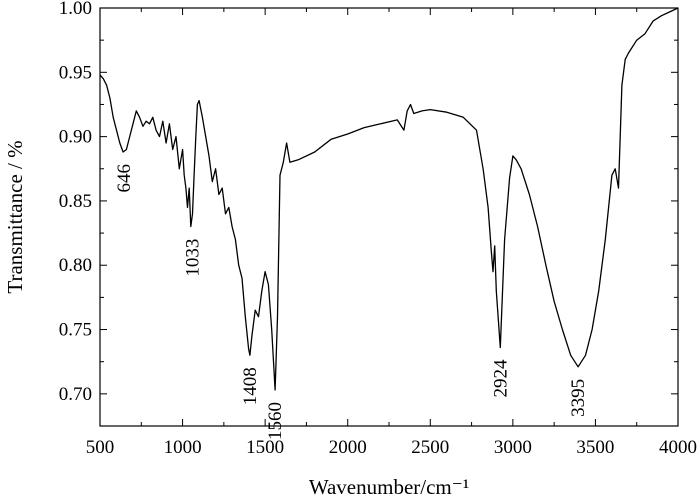 This screenshot has height=500, width=700. I want to click on y-tick-label: 0.85, so click(75, 201).